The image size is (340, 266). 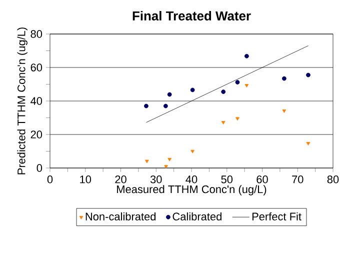 What do you see at coordinates (333, 180) in the screenshot?
I see `x-tick-label: 80` at bounding box center [333, 180].